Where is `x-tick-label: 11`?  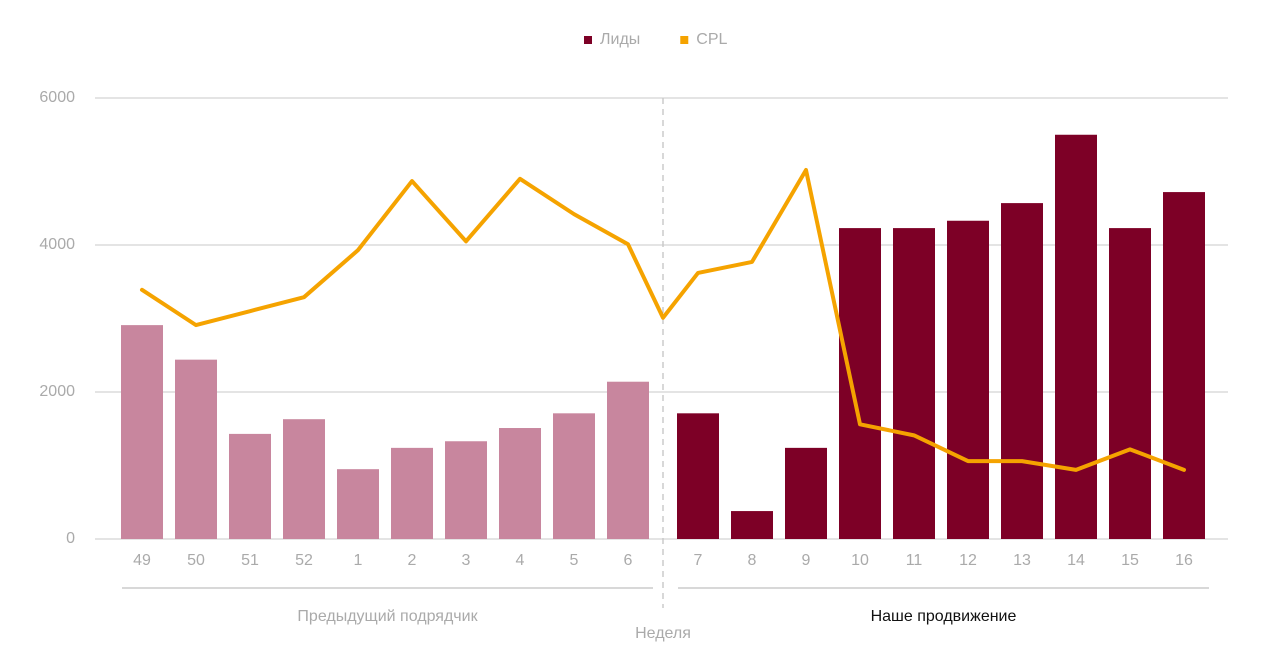 x-tick-label: 11 is located at coordinates (914, 560).